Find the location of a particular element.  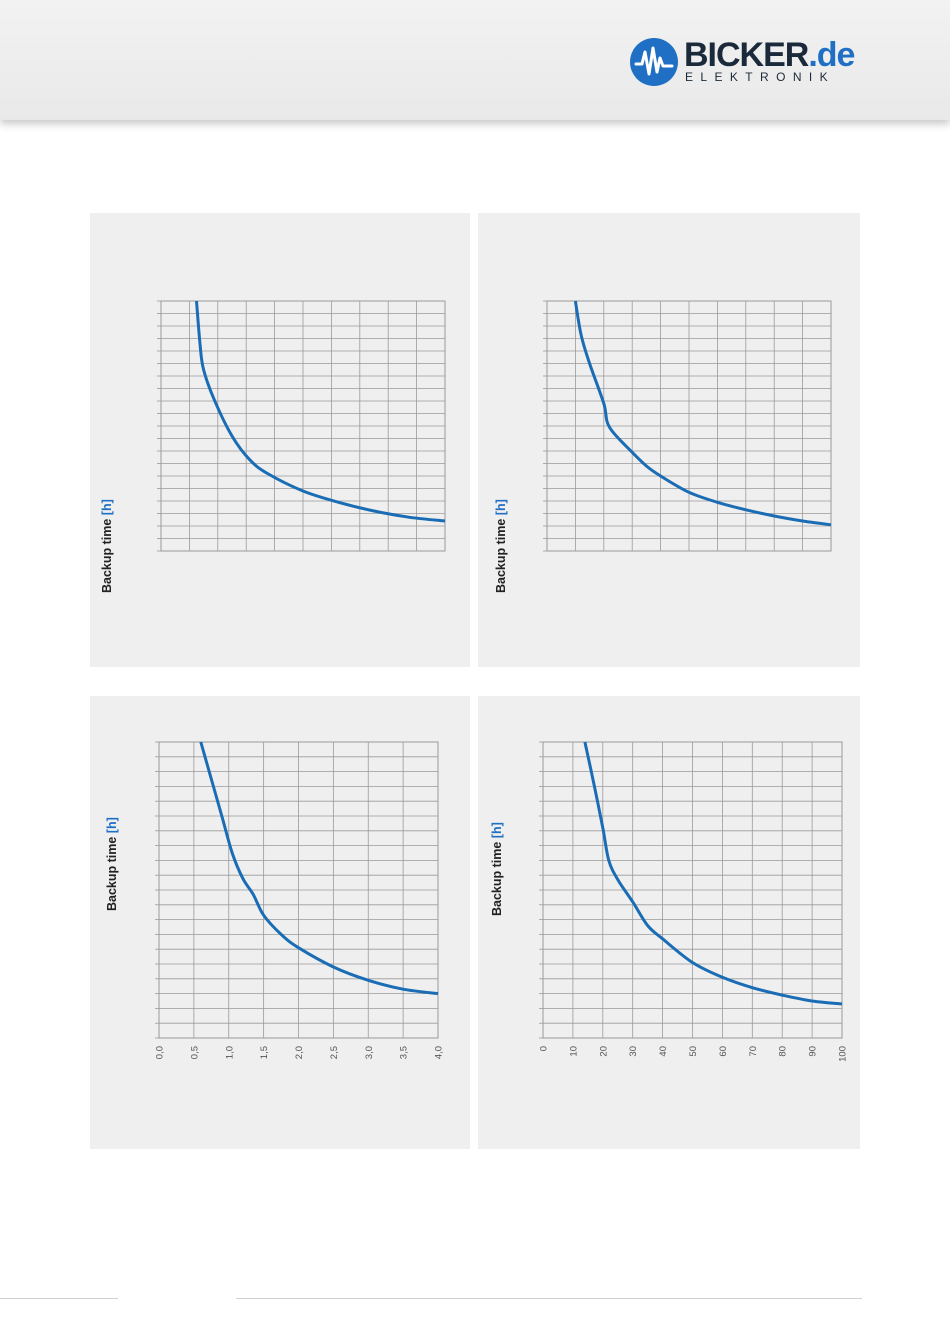

brand-logo: BICKER.de ELEKTRONIK is located at coordinates (748, 64).